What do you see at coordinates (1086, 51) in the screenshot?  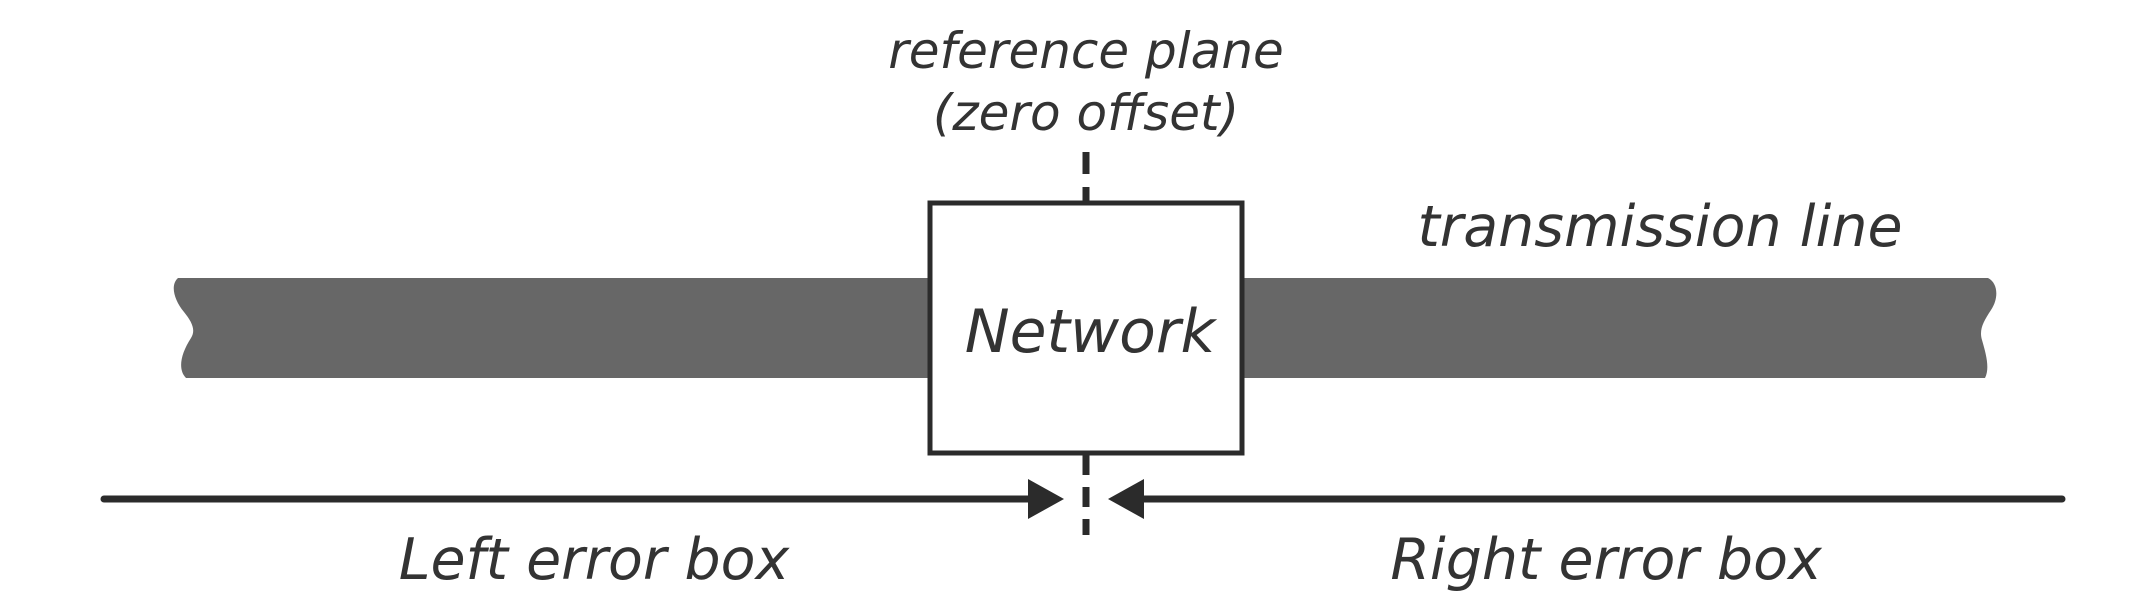 I see `reference-plane-label: reference plane` at bounding box center [1086, 51].